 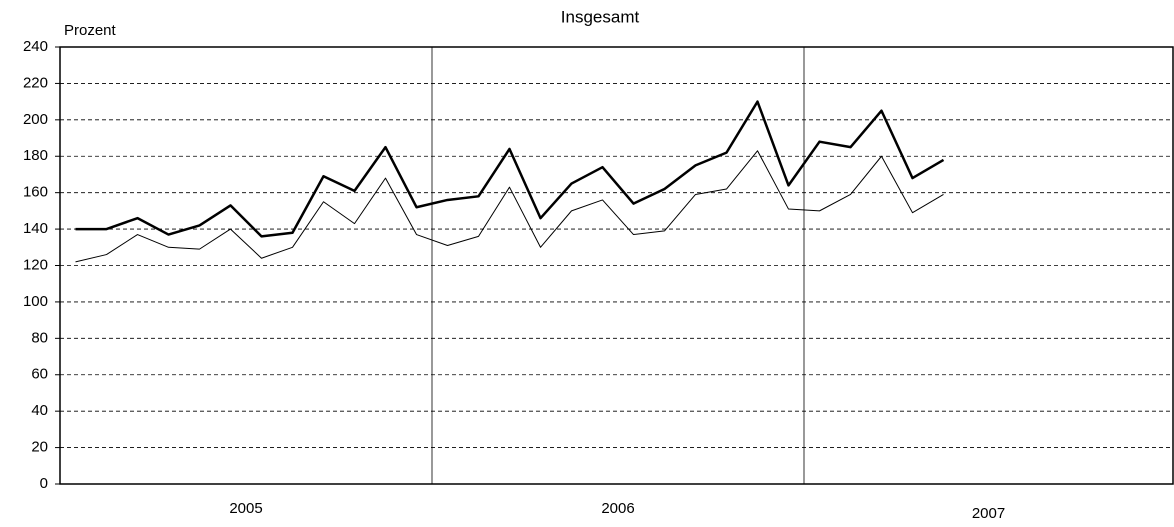 I want to click on y-tick-label: 140, so click(x=35, y=228).